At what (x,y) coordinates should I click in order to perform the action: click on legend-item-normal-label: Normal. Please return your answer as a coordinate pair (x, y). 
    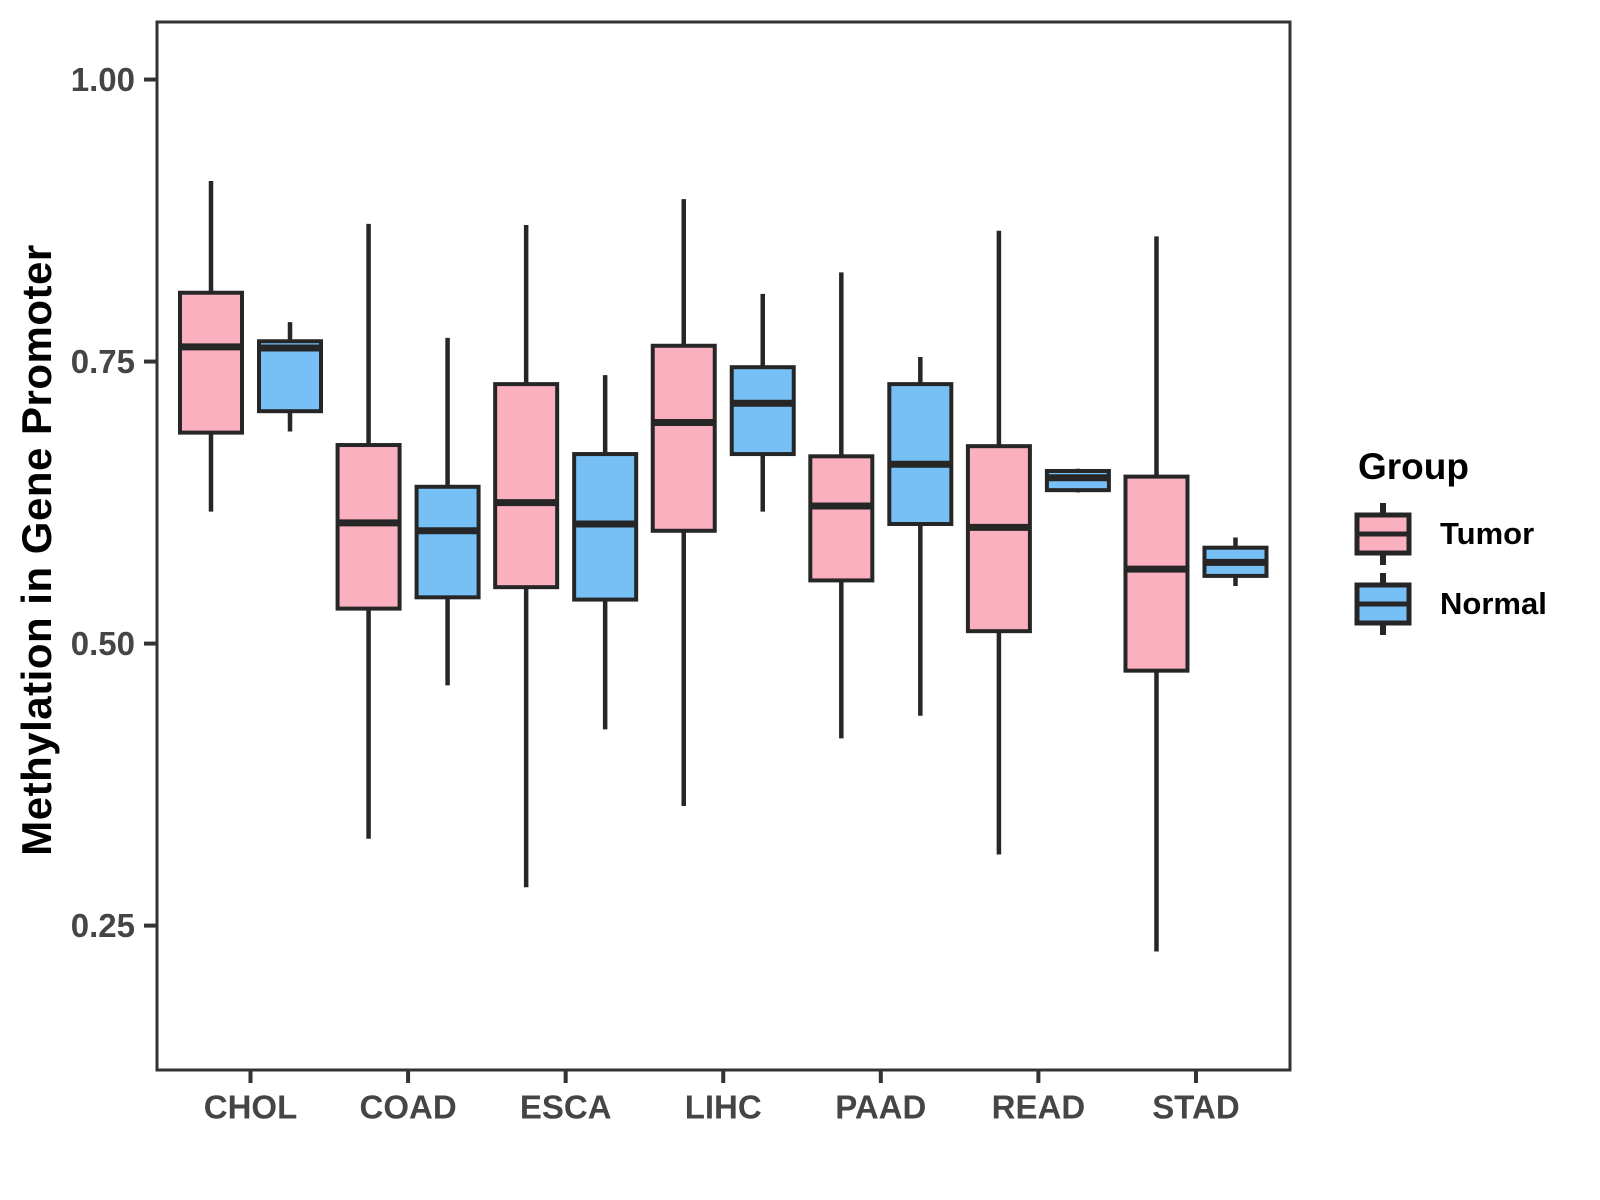
    Looking at the image, I should click on (1493, 603).